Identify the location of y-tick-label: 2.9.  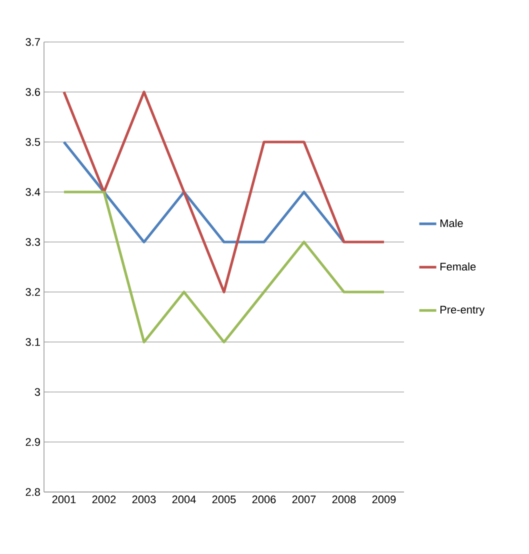
(33, 442).